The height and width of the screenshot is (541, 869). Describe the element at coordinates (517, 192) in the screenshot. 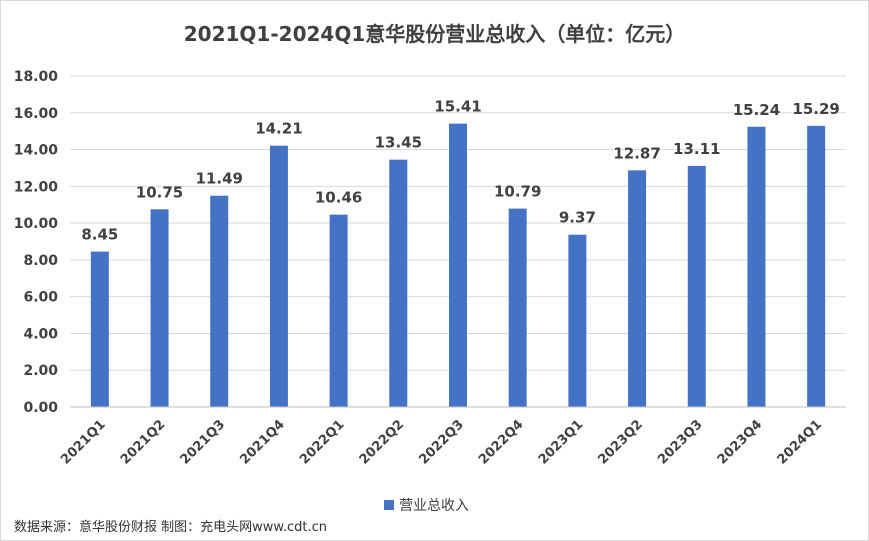

I see `data-label: 10.79` at that location.